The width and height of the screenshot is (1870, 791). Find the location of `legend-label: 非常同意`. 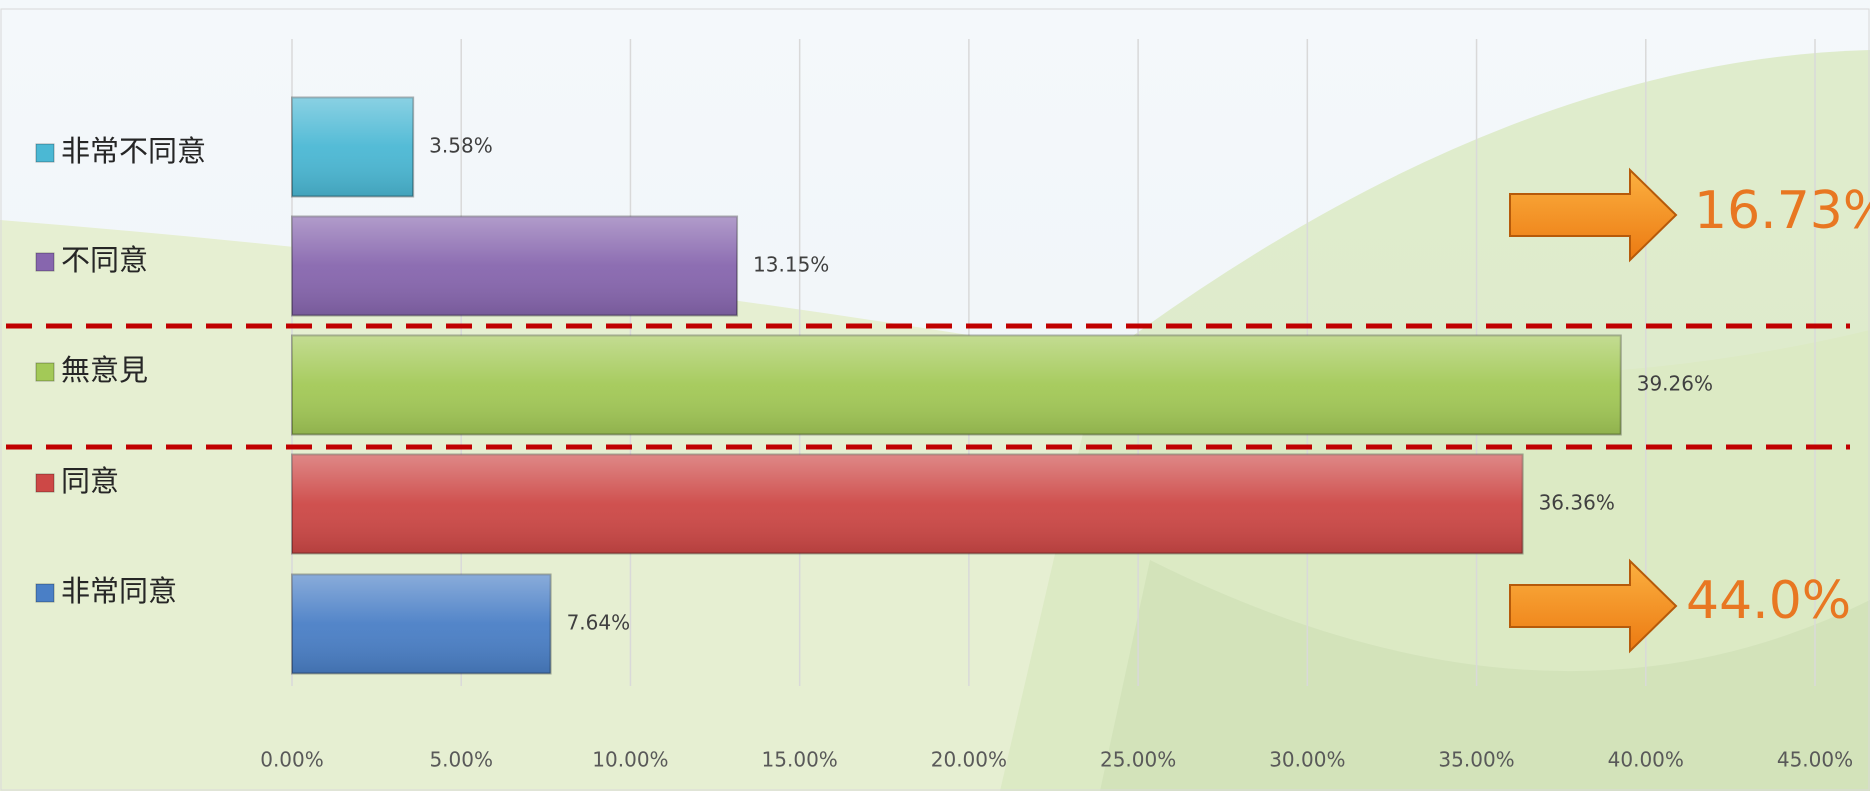

legend-label: 非常同意 is located at coordinates (119, 591).